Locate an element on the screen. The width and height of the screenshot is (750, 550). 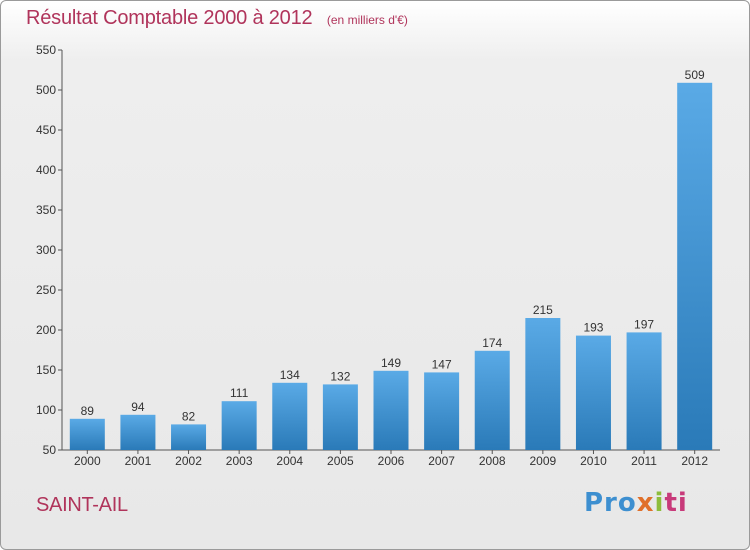
x-tick-label: 2002 is located at coordinates (188, 461).